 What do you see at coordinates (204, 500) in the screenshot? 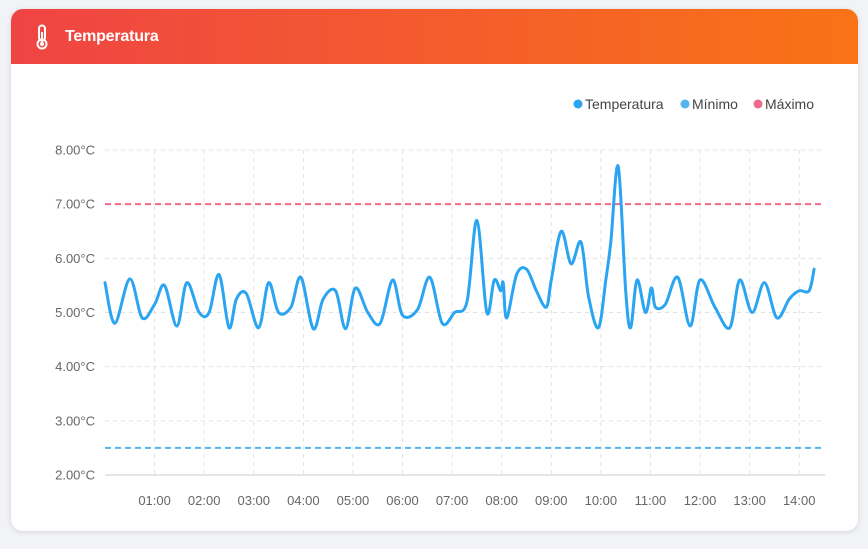
I see `x-tick-label: 02:00` at bounding box center [204, 500].